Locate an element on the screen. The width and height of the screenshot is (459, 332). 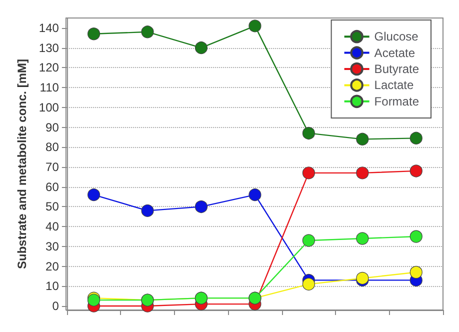
legend-label: Glucose is located at coordinates (396, 37).